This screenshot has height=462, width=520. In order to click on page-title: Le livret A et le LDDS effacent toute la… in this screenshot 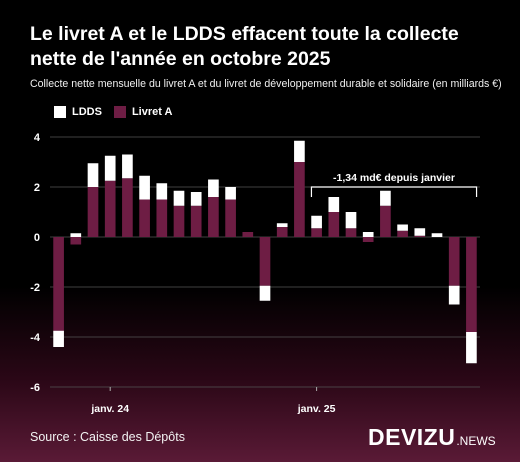, I will do `click(244, 46)`.